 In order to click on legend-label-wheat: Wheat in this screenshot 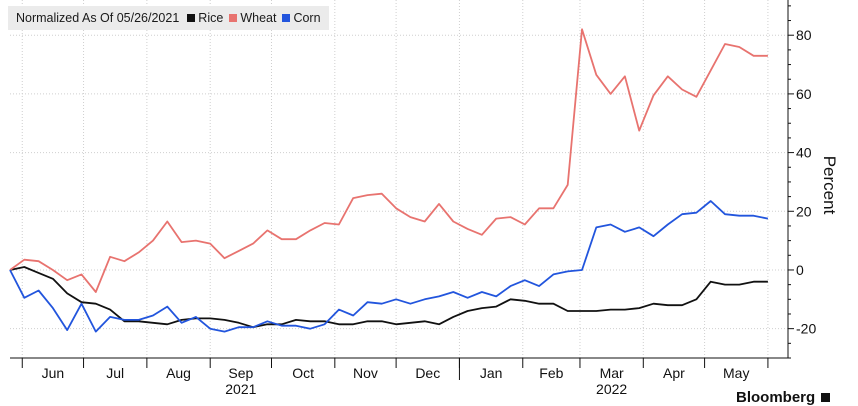, I will do `click(258, 18)`.